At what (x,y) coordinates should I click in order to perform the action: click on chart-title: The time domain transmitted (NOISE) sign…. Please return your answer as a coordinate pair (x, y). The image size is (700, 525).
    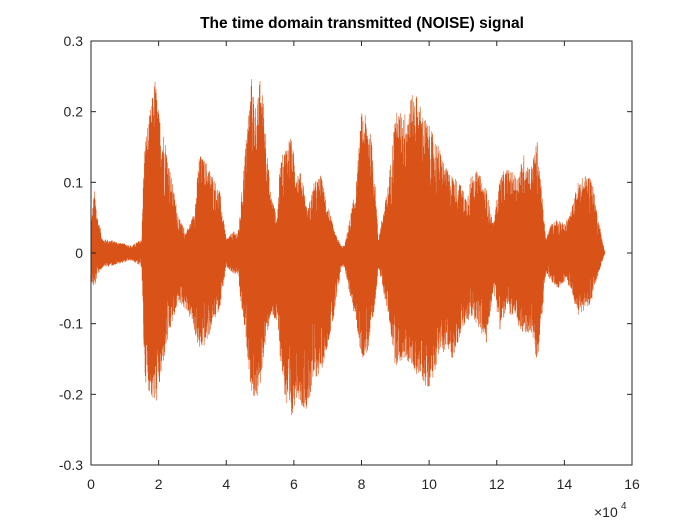
    Looking at the image, I should click on (362, 23).